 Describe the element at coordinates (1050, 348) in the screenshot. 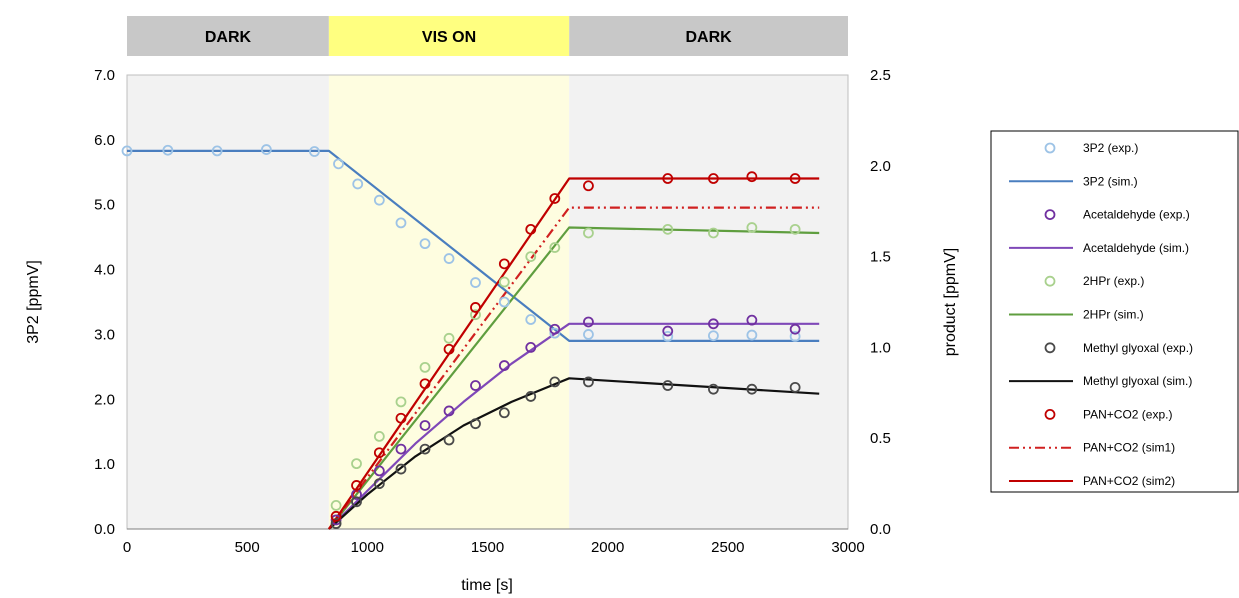

I see `legend-swatch-methyl-glyoxal-exp` at that location.